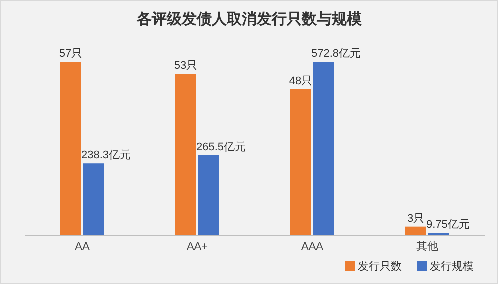  I want to click on data-label: 238.3亿元, so click(107, 156).